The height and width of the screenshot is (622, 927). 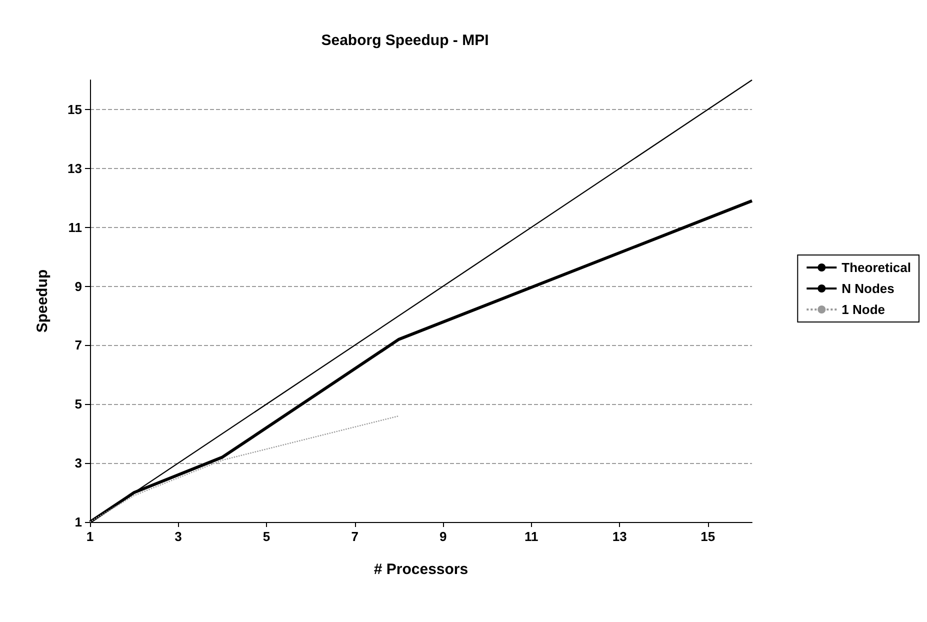 What do you see at coordinates (619, 536) in the screenshot?
I see `x-tick-label: 13` at bounding box center [619, 536].